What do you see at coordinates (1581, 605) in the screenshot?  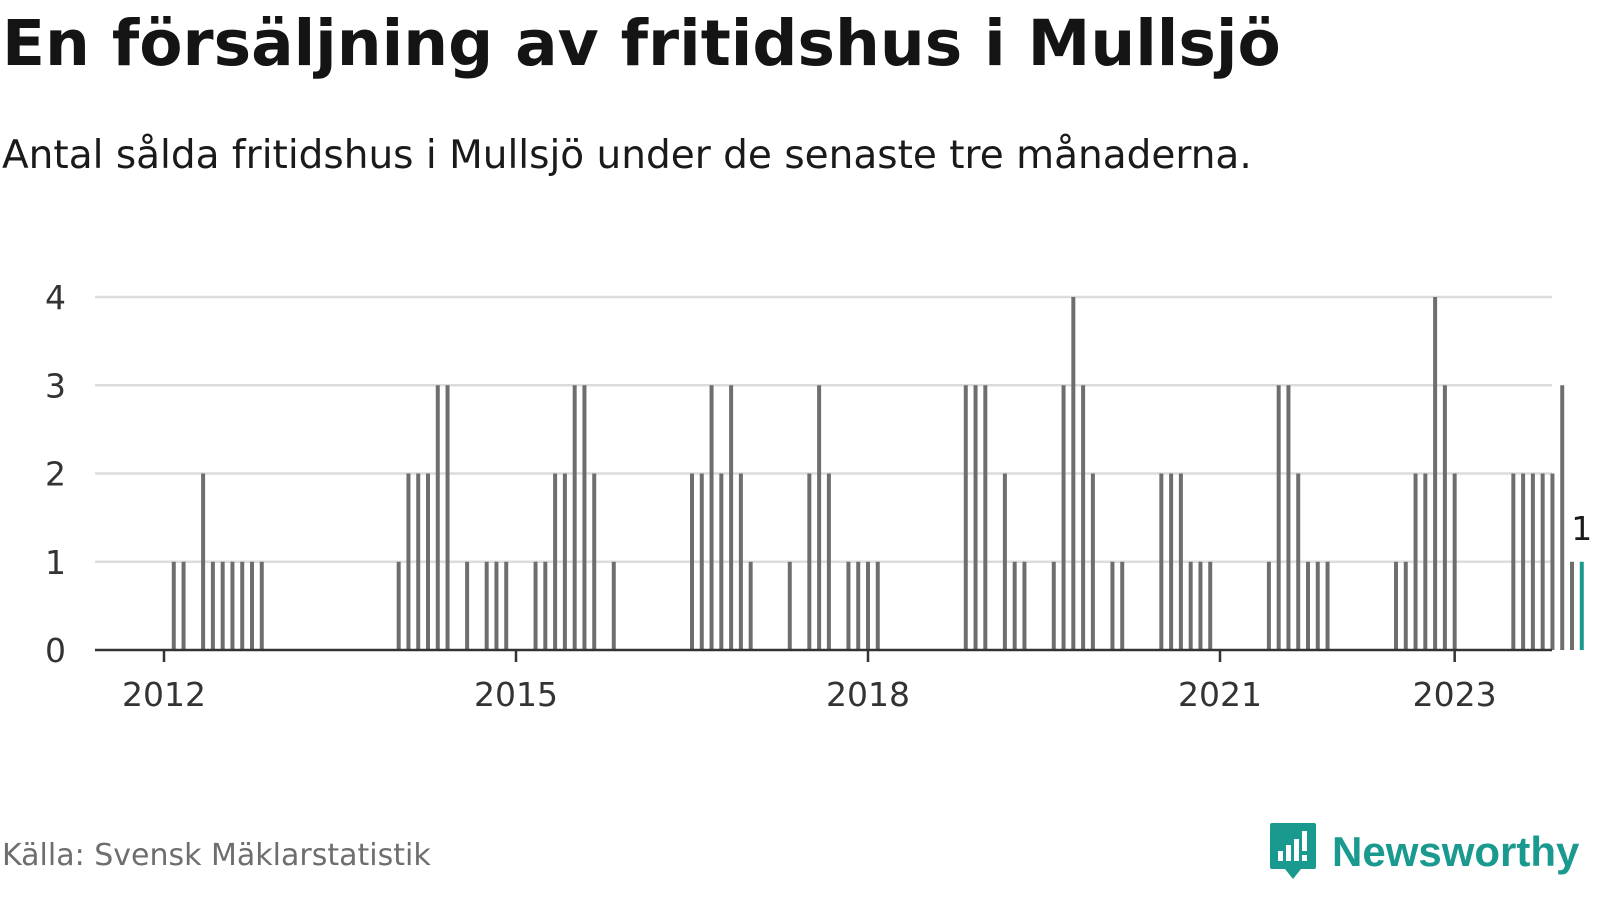 I see `highlight-bar` at bounding box center [1581, 605].